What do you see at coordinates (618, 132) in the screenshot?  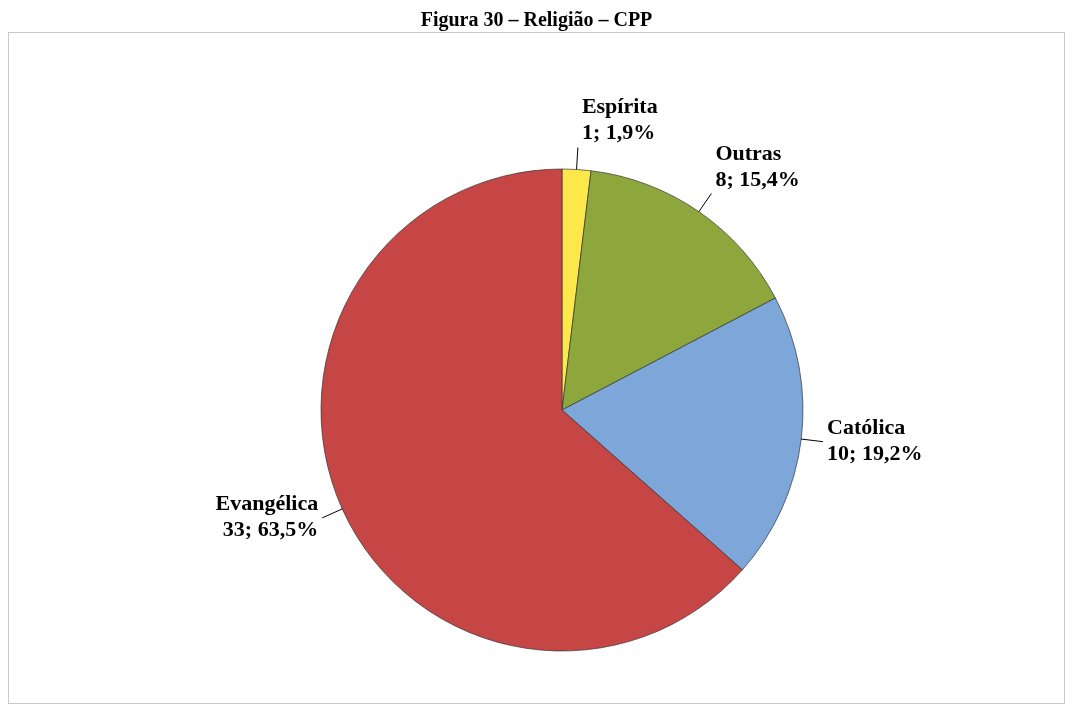 I see `data-label: 1; 1,9%` at bounding box center [618, 132].